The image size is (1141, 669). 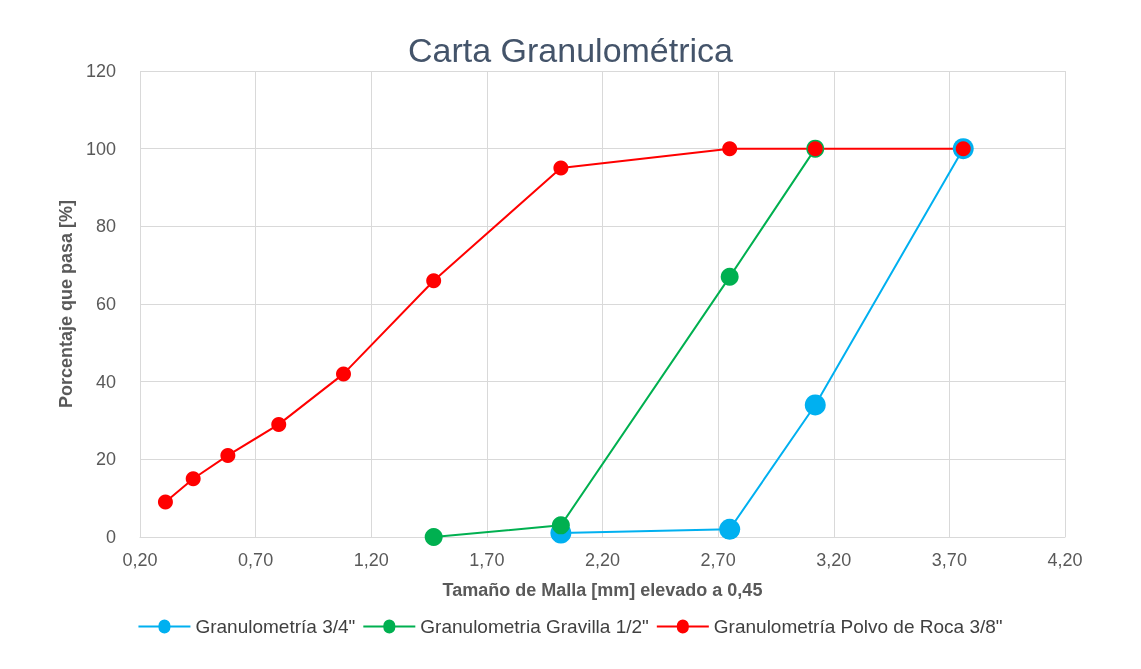 I want to click on chart-title: Carta Granulométrica, so click(x=570, y=50).